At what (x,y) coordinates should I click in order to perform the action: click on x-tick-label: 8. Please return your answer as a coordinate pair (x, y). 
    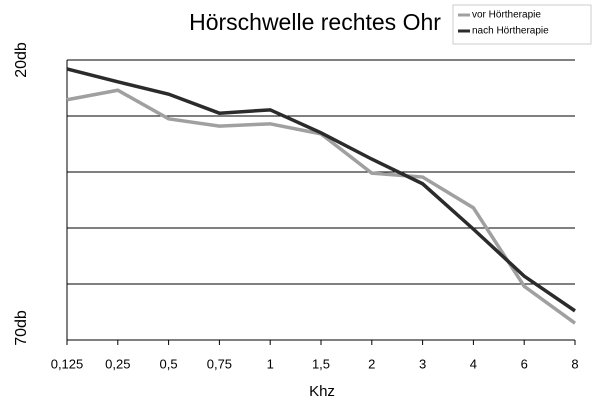
    Looking at the image, I should click on (574, 363).